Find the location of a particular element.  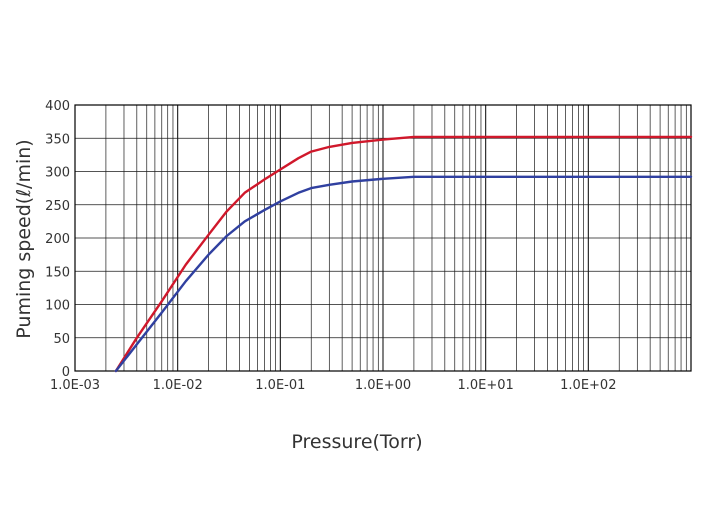

y-tick-label: 350 is located at coordinates (57, 139).